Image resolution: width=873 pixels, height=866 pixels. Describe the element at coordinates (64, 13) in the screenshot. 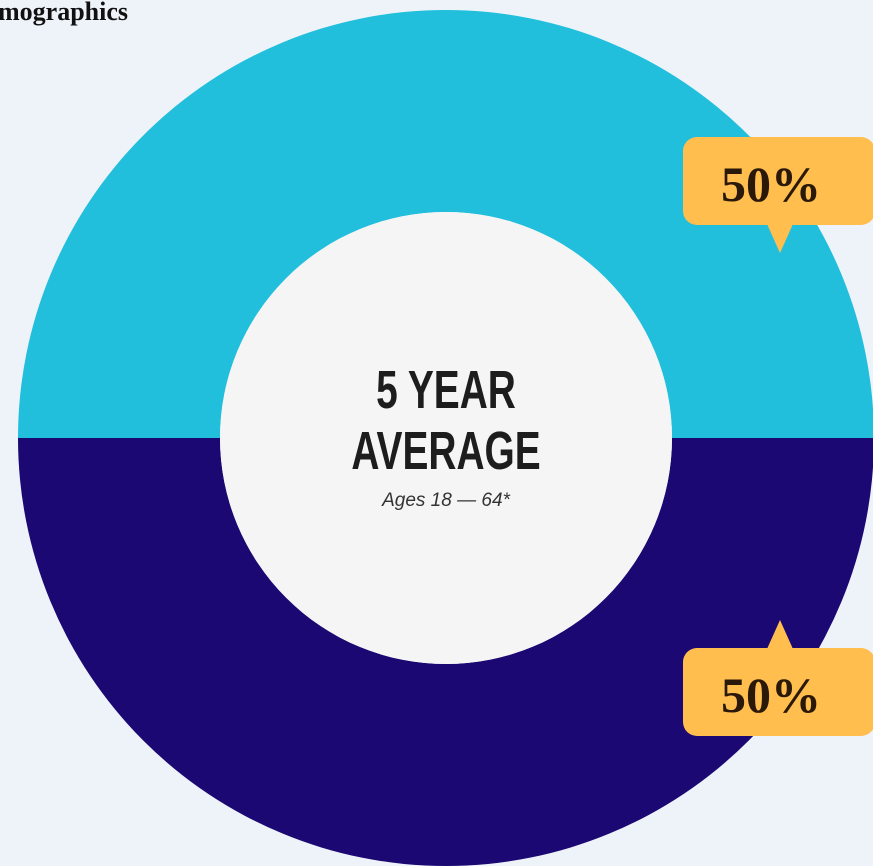

I see `chart-title: mographics` at that location.